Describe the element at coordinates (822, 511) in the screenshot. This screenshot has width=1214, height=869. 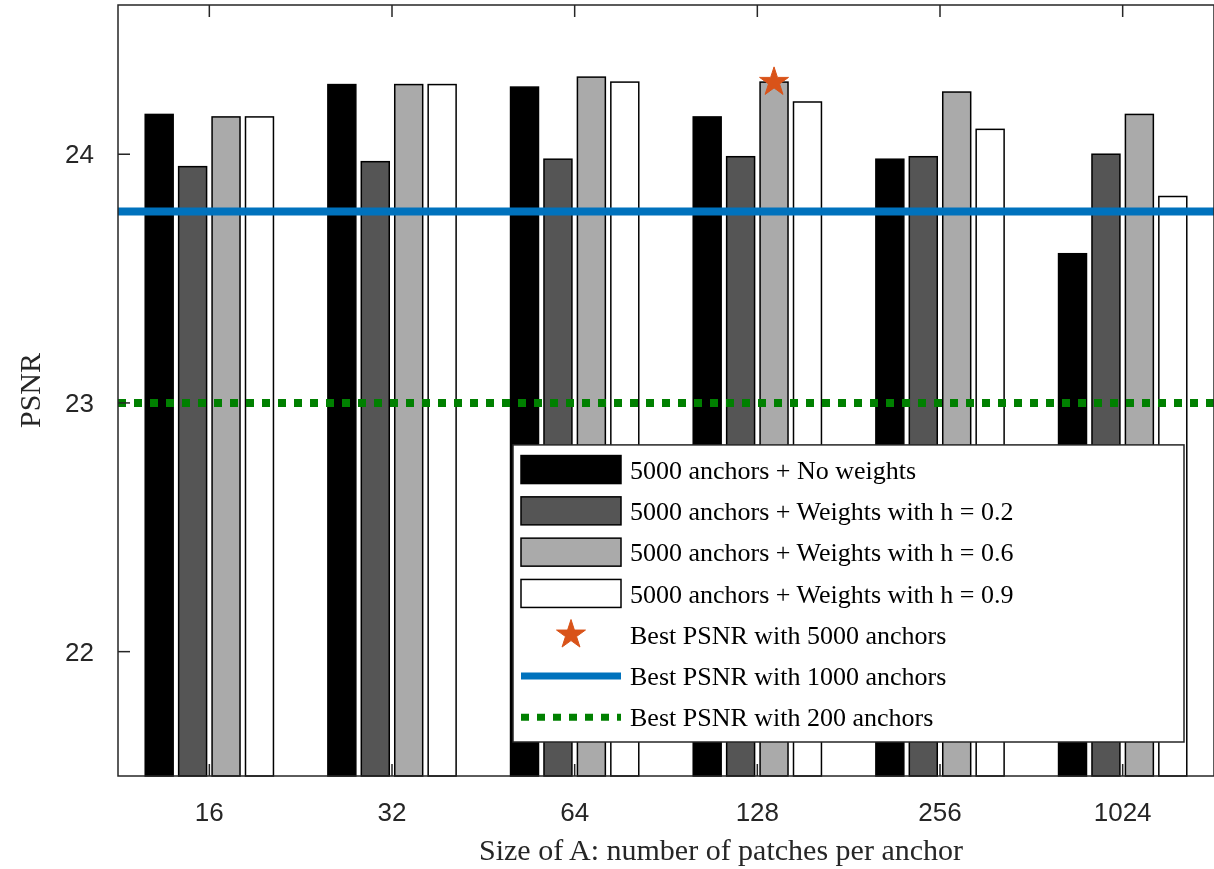
I see `legend-label: 5000 anchors + Weights with h = 0.2` at that location.